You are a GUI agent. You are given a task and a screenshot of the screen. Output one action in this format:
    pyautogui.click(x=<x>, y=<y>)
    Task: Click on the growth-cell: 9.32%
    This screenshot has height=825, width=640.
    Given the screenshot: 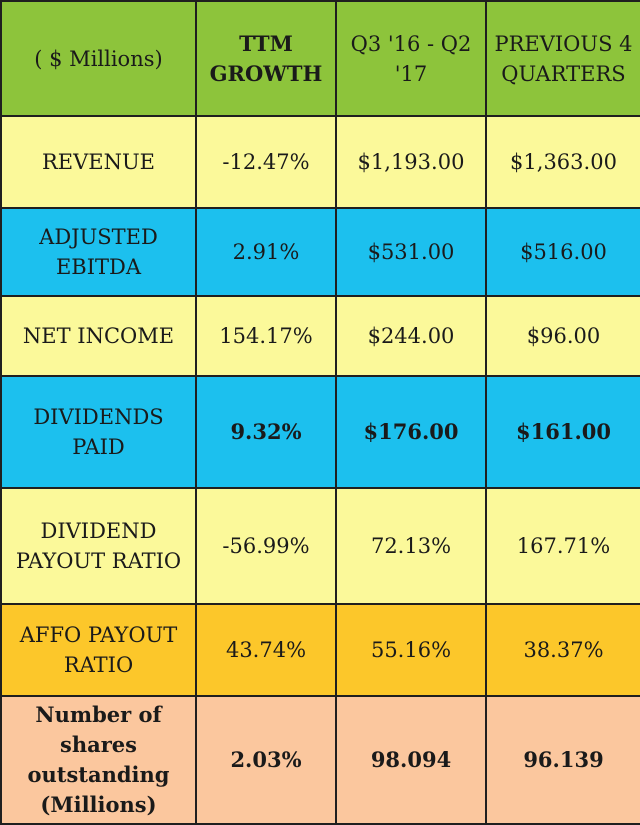 What is the action you would take?
    pyautogui.click(x=266, y=432)
    